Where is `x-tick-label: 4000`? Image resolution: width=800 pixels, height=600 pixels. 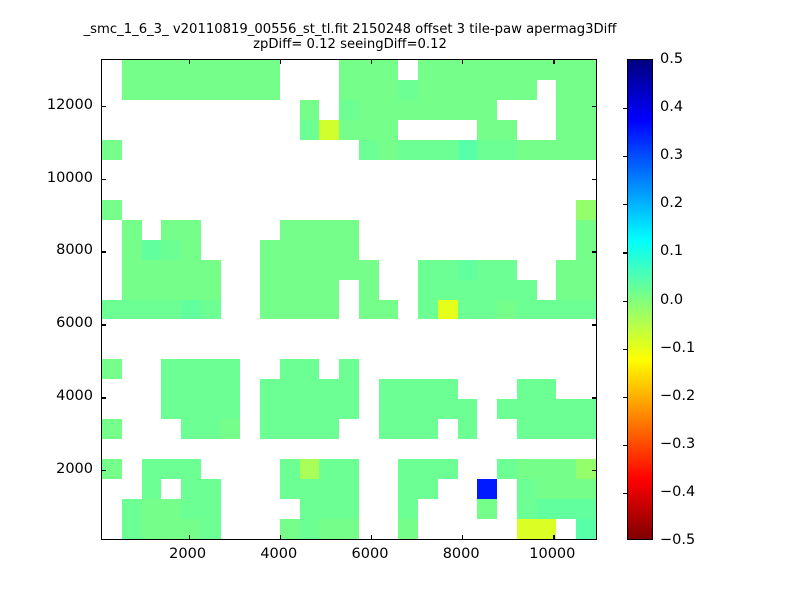
x-tick-label: 4000 is located at coordinates (279, 554).